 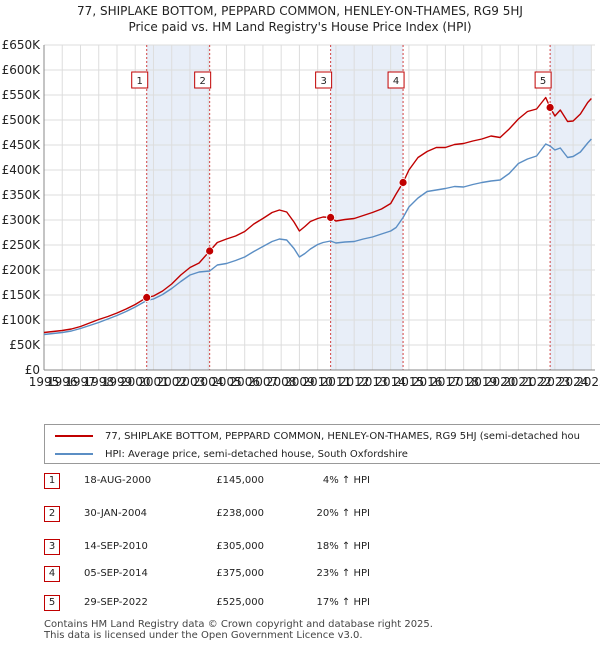 I want to click on table-row: 1 18-AUG-2000 £145,000 4% ↑ HPI, so click(x=234, y=482).